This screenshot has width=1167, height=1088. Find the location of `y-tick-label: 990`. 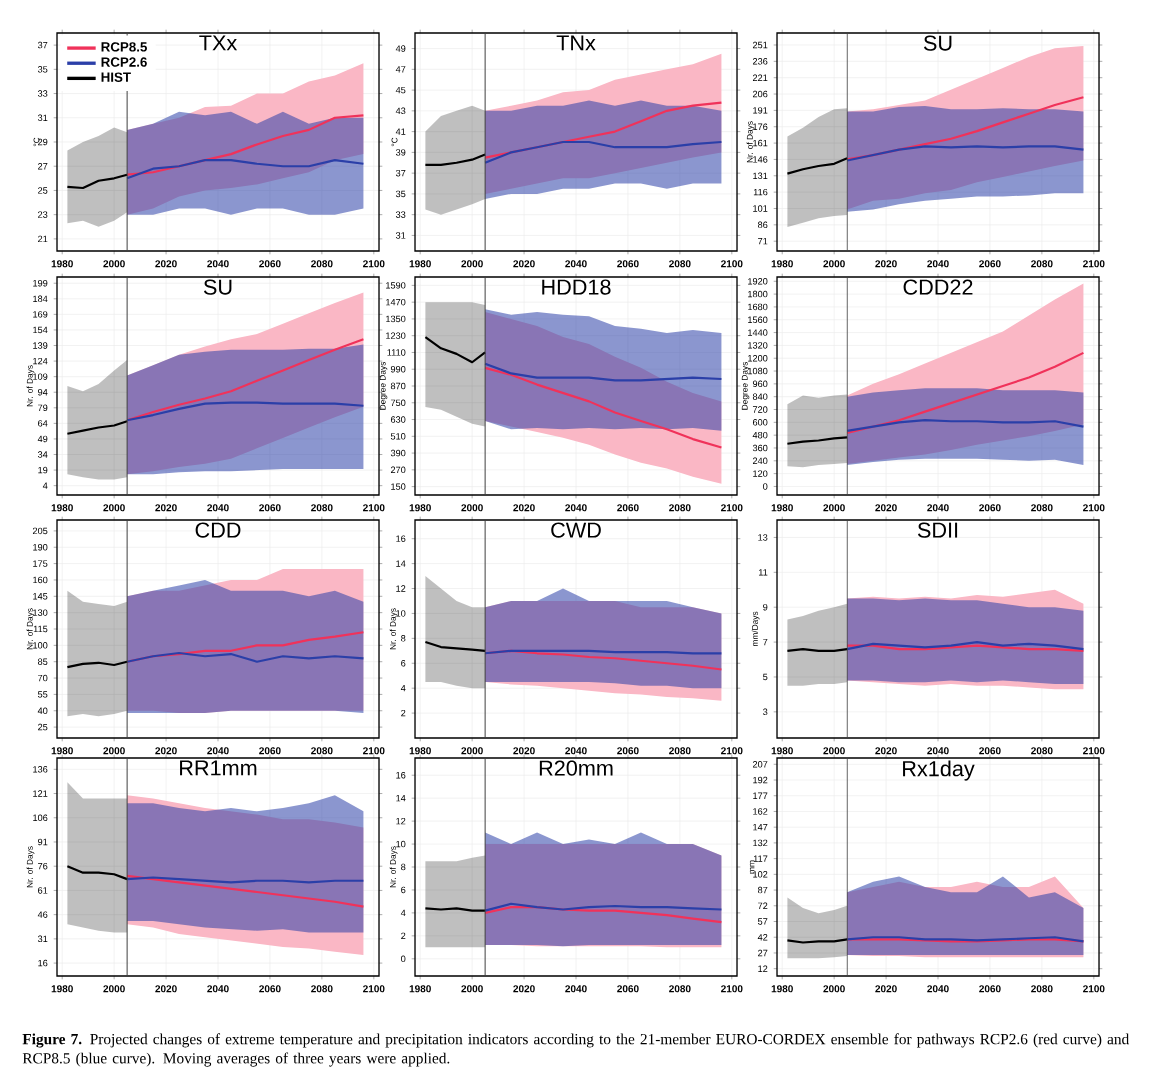

y-tick-label: 990 is located at coordinates (398, 369).